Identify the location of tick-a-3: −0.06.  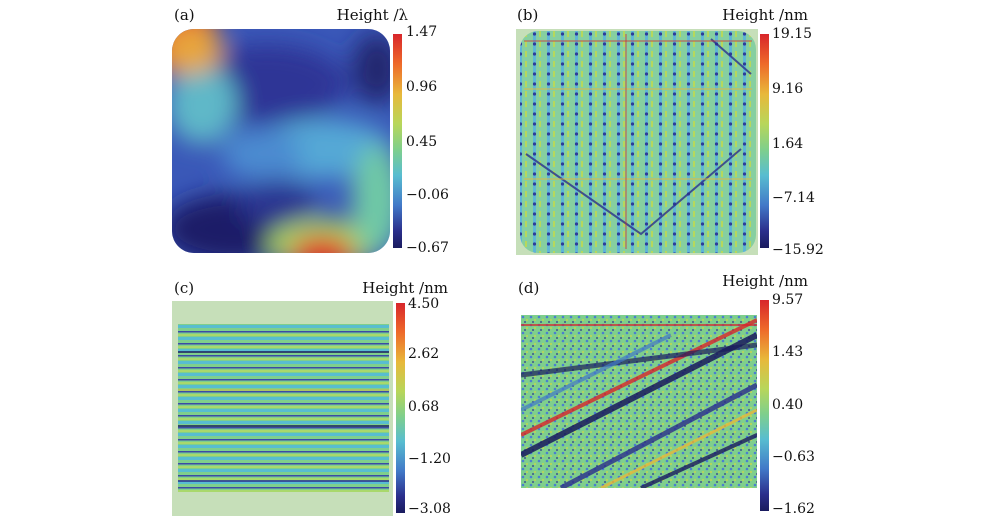
(427, 195).